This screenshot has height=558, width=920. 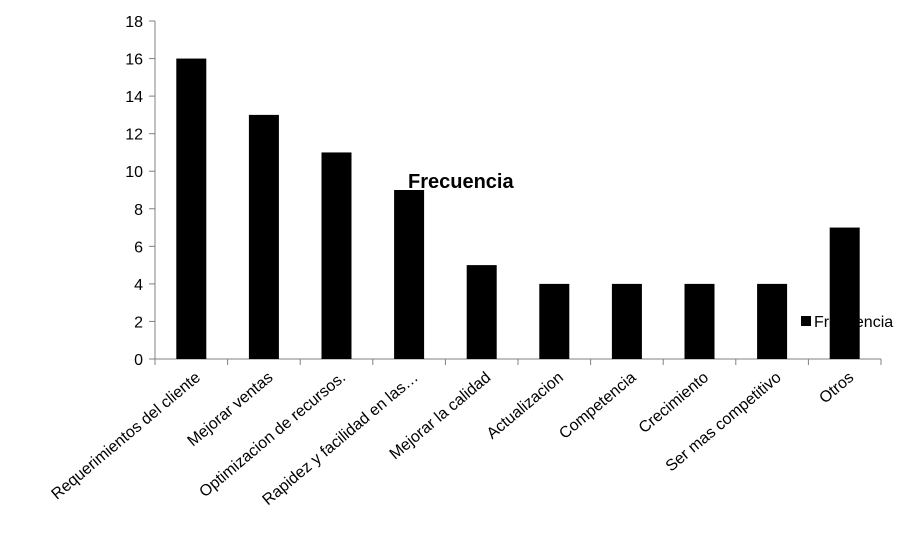 I want to click on x-category-label: Crecimiento, so click(x=674, y=403).